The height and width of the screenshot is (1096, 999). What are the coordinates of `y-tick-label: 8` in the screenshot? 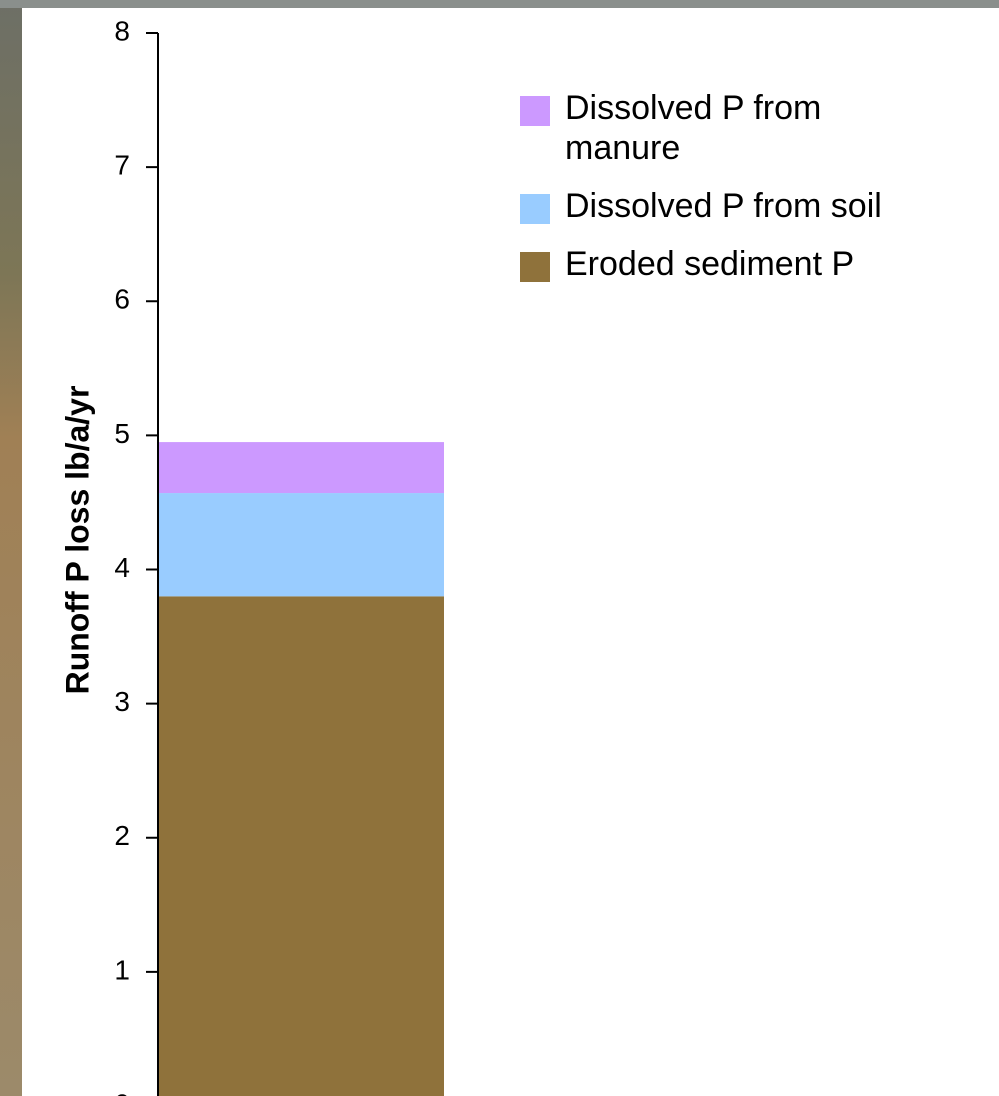 It's located at (122, 30).